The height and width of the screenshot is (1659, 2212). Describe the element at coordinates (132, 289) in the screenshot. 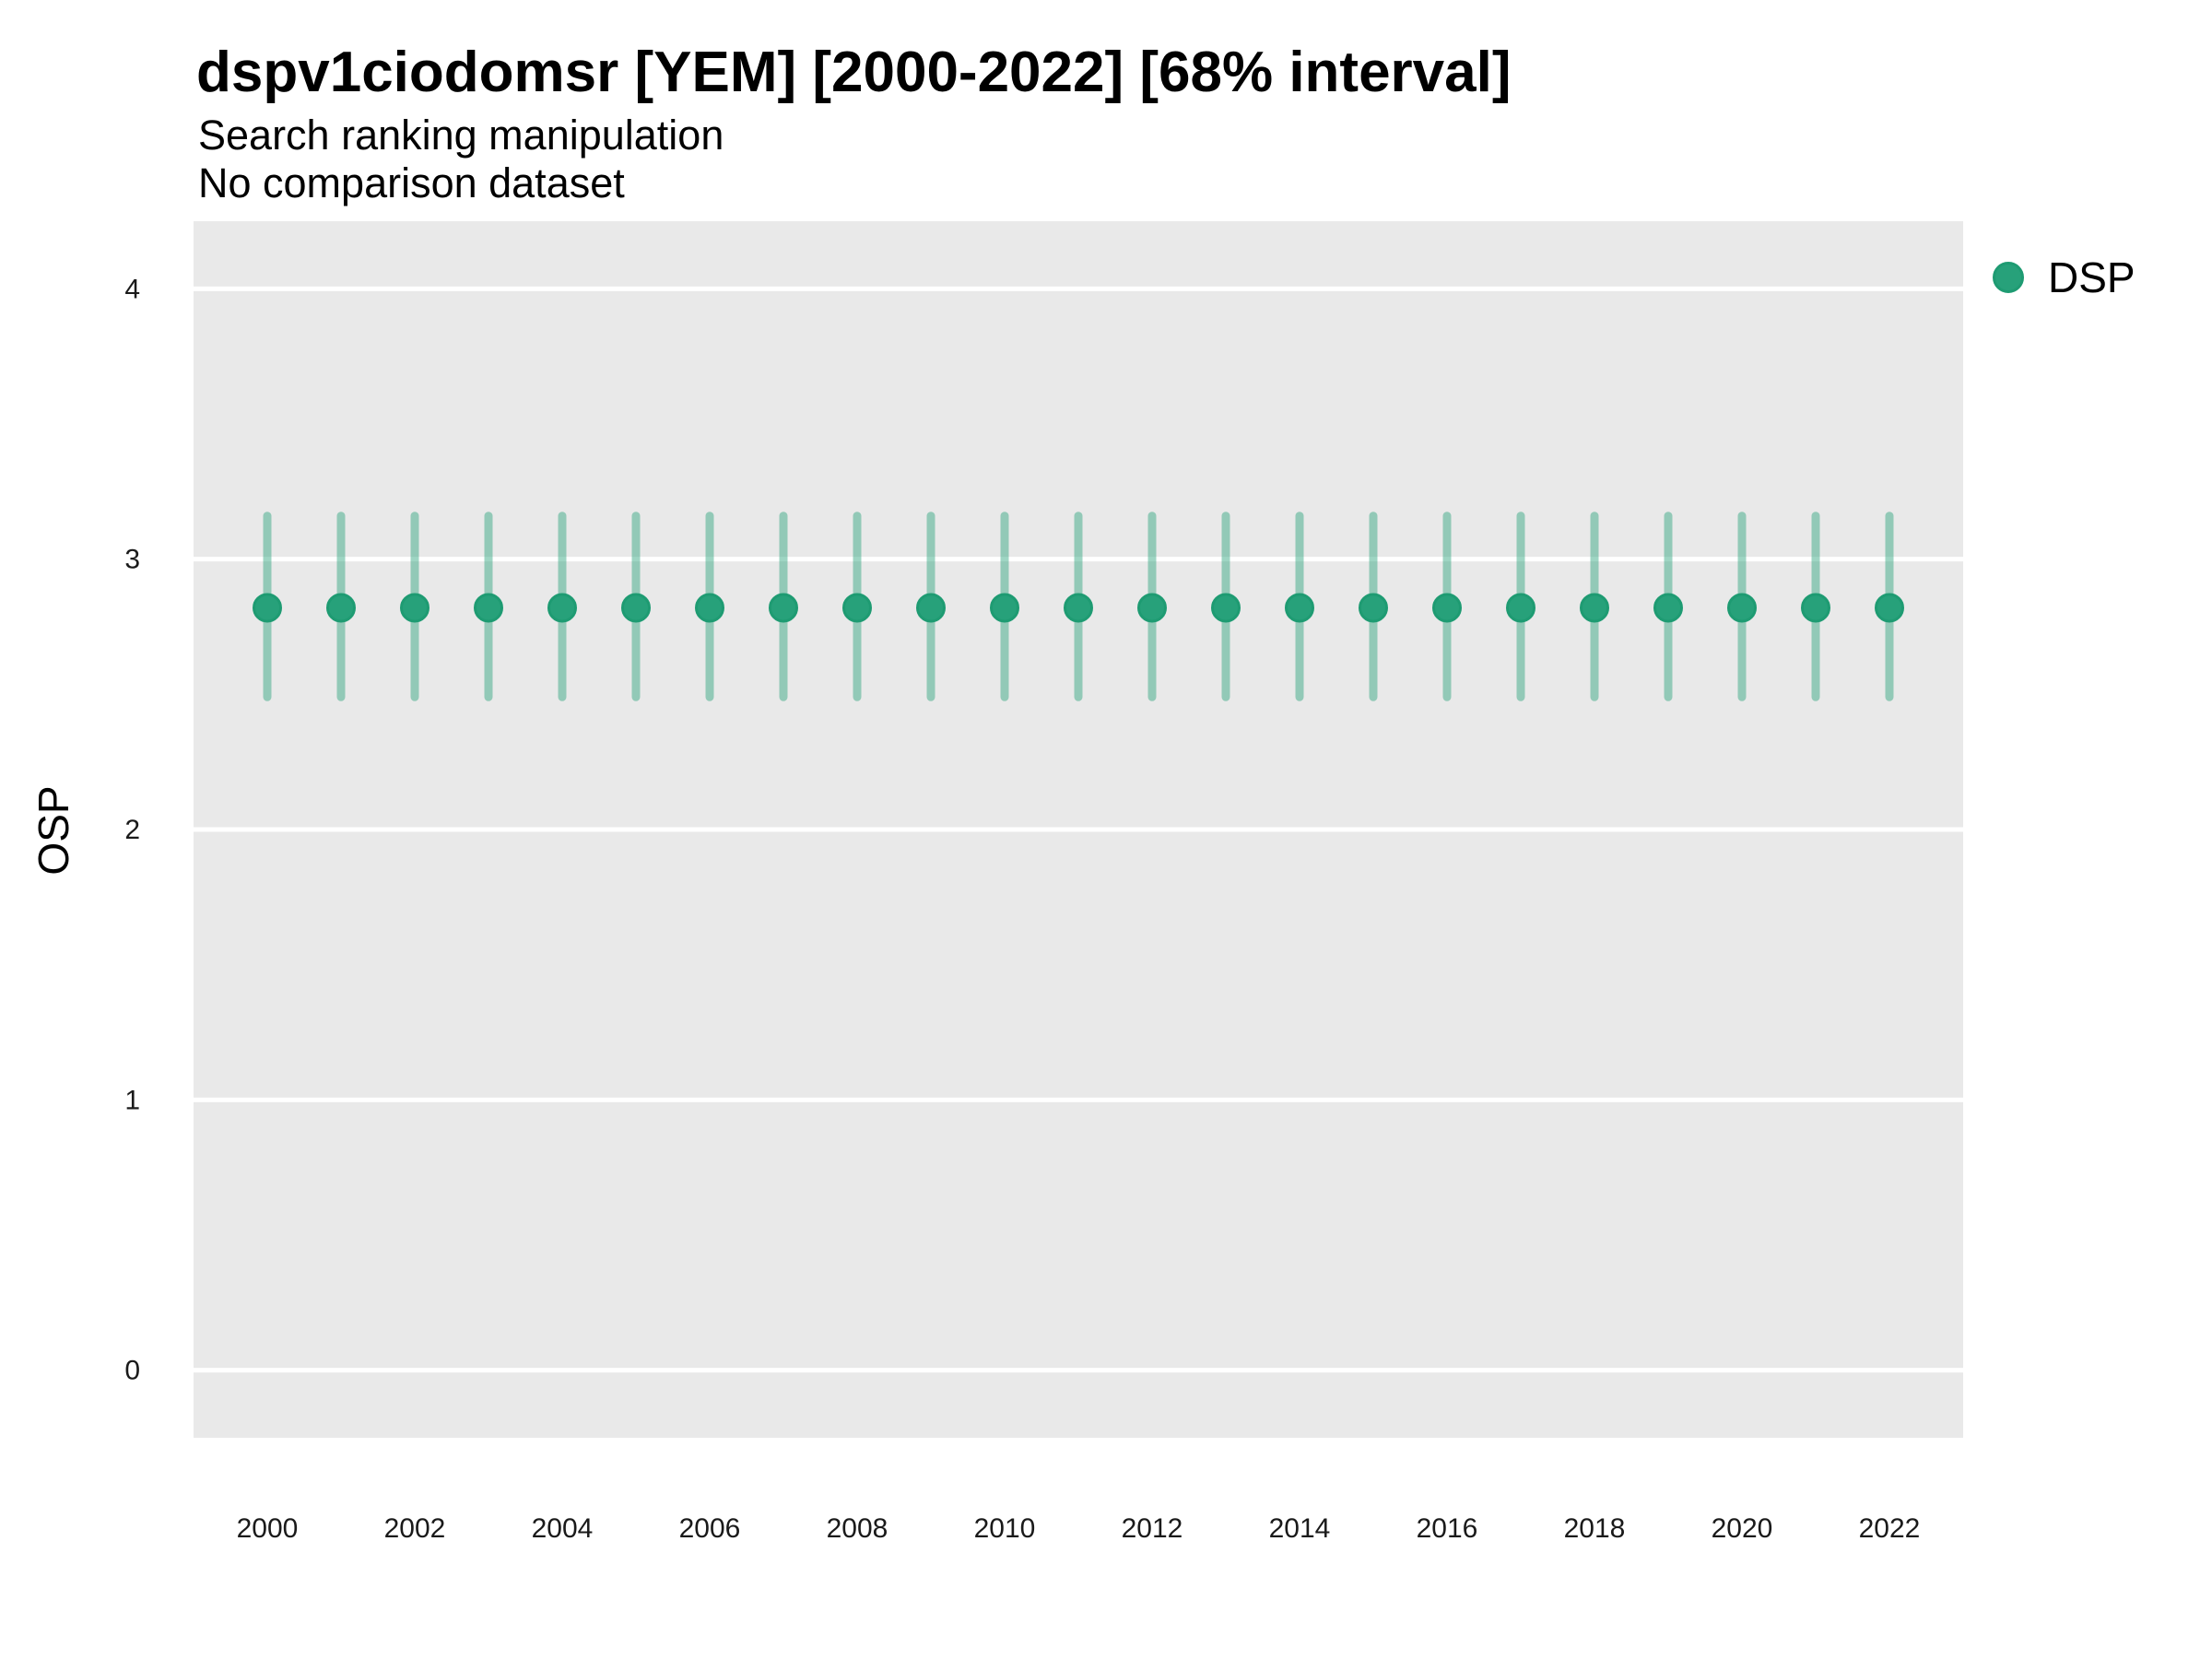

I see `y-tick-label: 4` at that location.